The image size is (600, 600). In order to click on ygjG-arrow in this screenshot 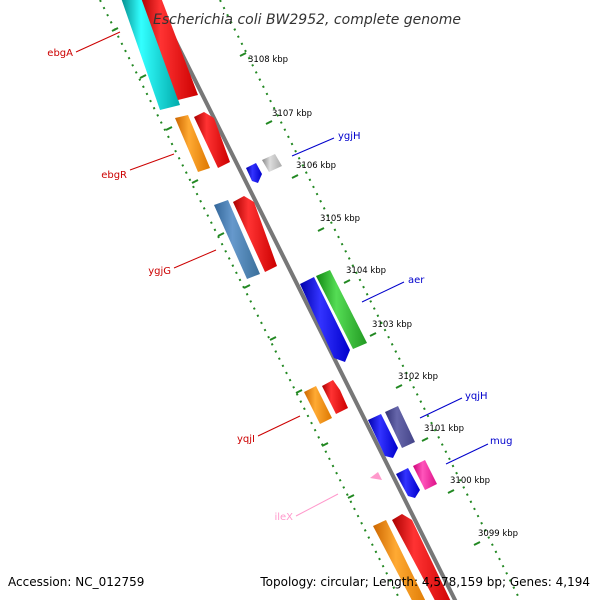, I will do `click(255, 234)`.